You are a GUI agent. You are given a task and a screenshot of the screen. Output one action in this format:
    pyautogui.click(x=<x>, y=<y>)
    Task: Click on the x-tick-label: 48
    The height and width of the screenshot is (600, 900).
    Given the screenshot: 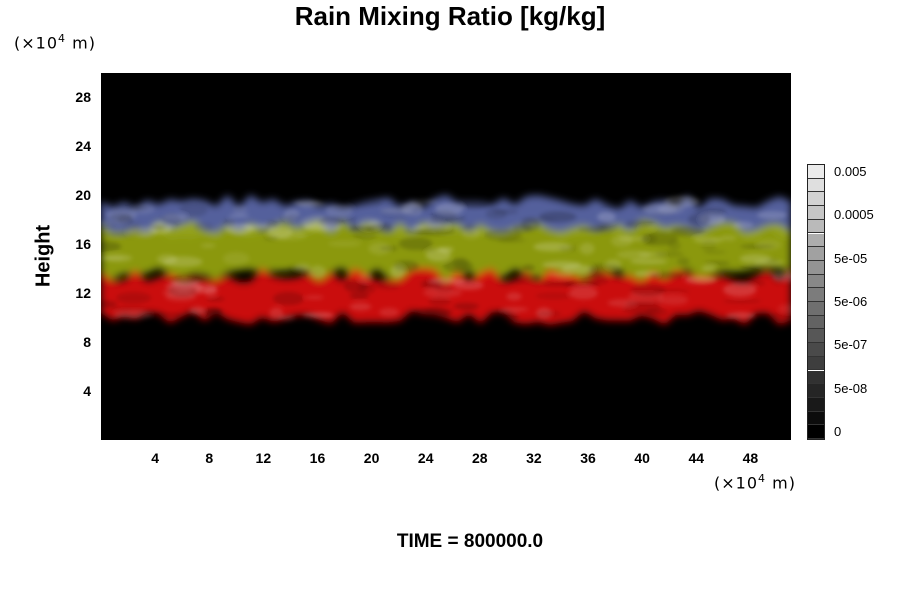 What is the action you would take?
    pyautogui.click(x=750, y=458)
    